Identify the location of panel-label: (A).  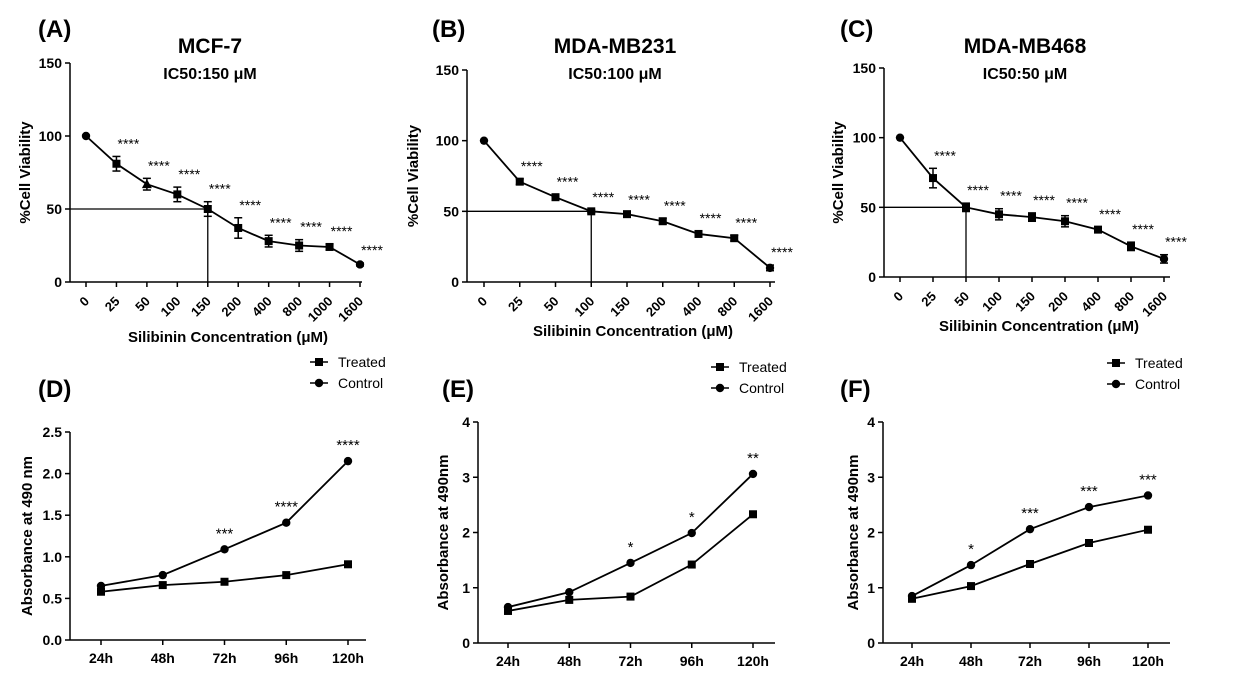
(54, 29).